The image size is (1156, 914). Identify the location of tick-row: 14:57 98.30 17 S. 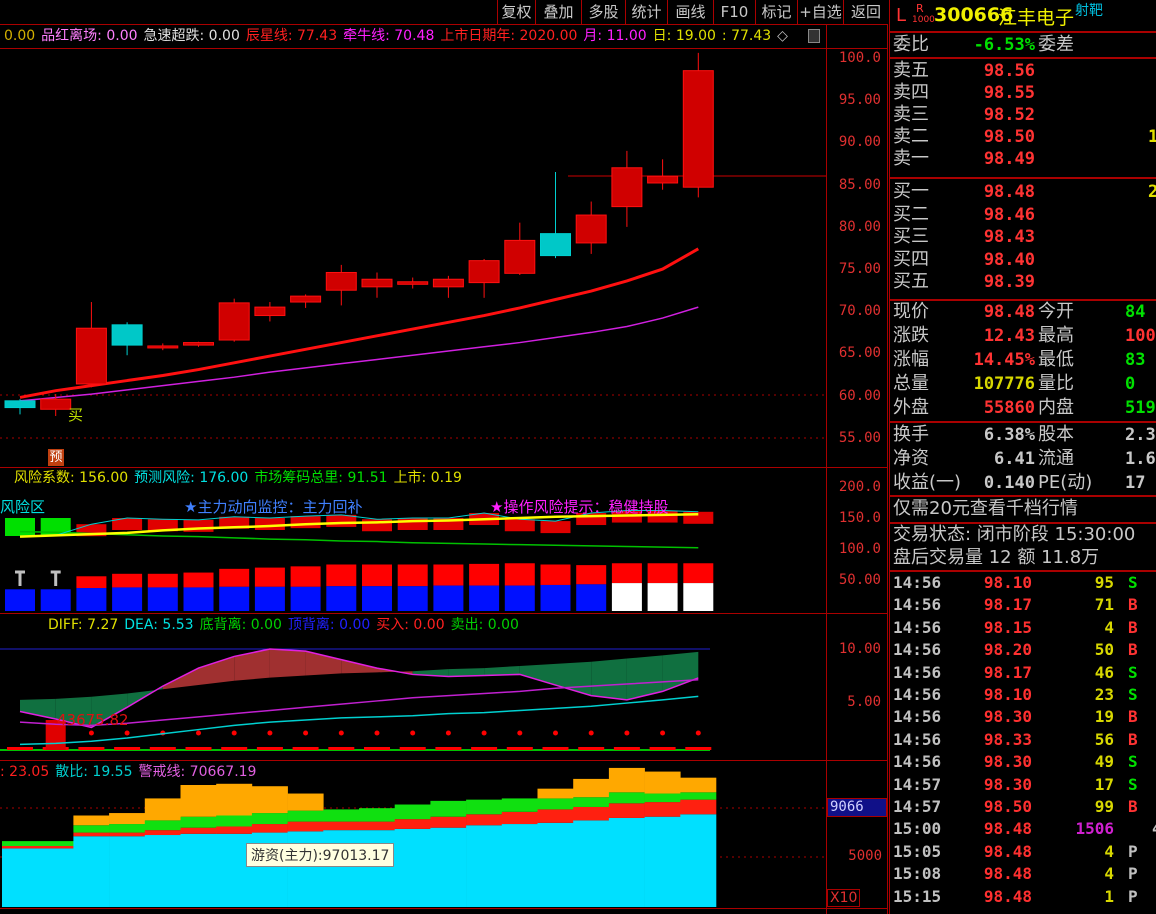
(1023, 785).